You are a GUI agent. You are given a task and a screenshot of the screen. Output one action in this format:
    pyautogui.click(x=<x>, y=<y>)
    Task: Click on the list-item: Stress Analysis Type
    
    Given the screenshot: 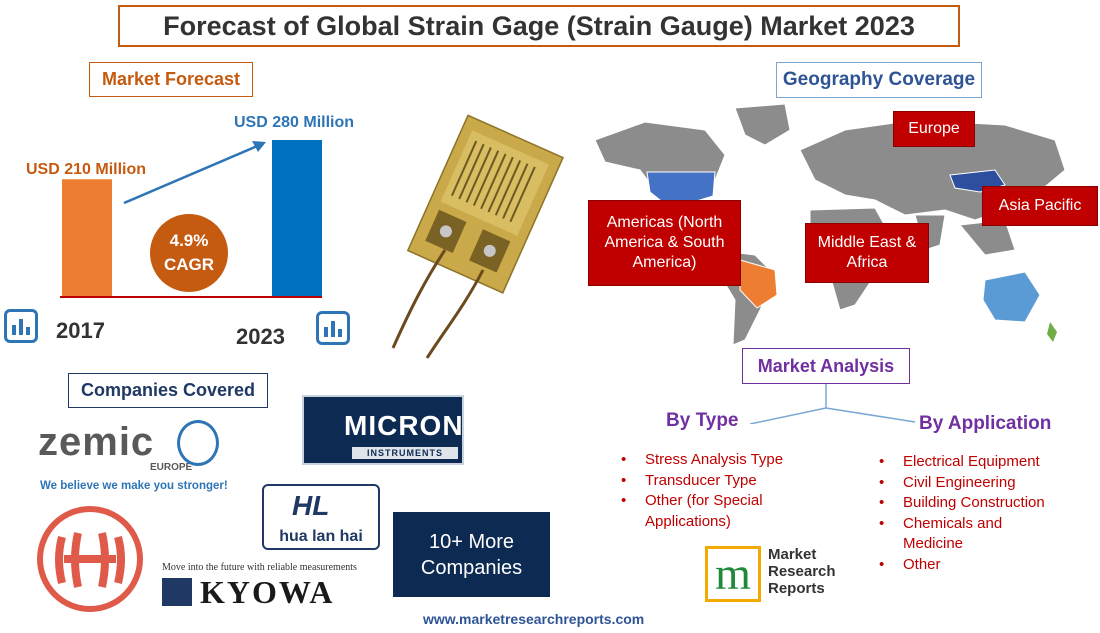 What is the action you would take?
    pyautogui.click(x=704, y=460)
    